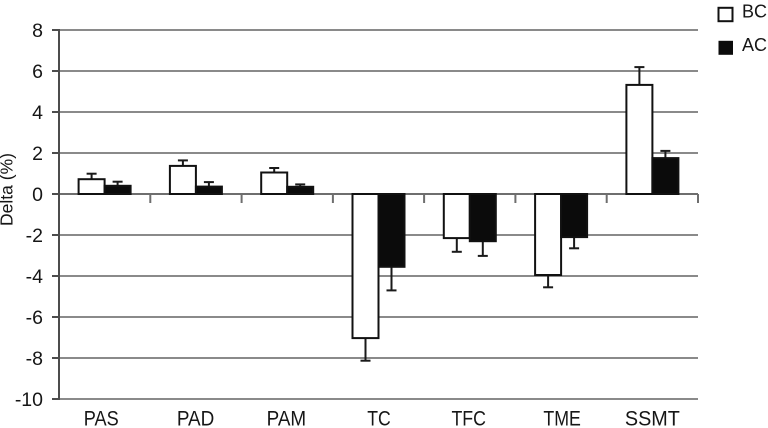 This screenshot has width=768, height=428. Describe the element at coordinates (37, 154) in the screenshot. I see `svg-text: 2` at that location.